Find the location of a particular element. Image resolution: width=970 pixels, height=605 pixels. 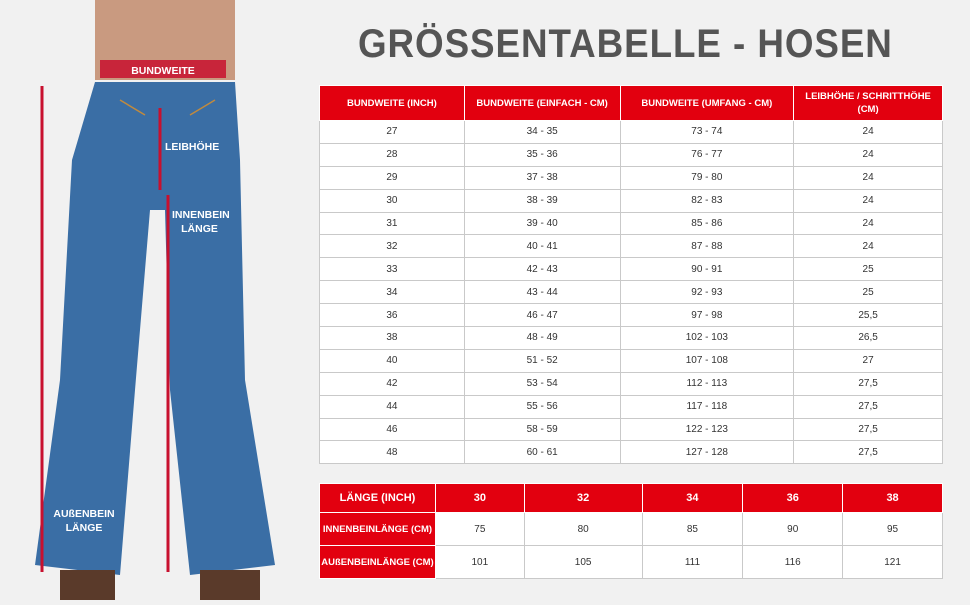

table-cell: 122 - 123 is located at coordinates (707, 429).